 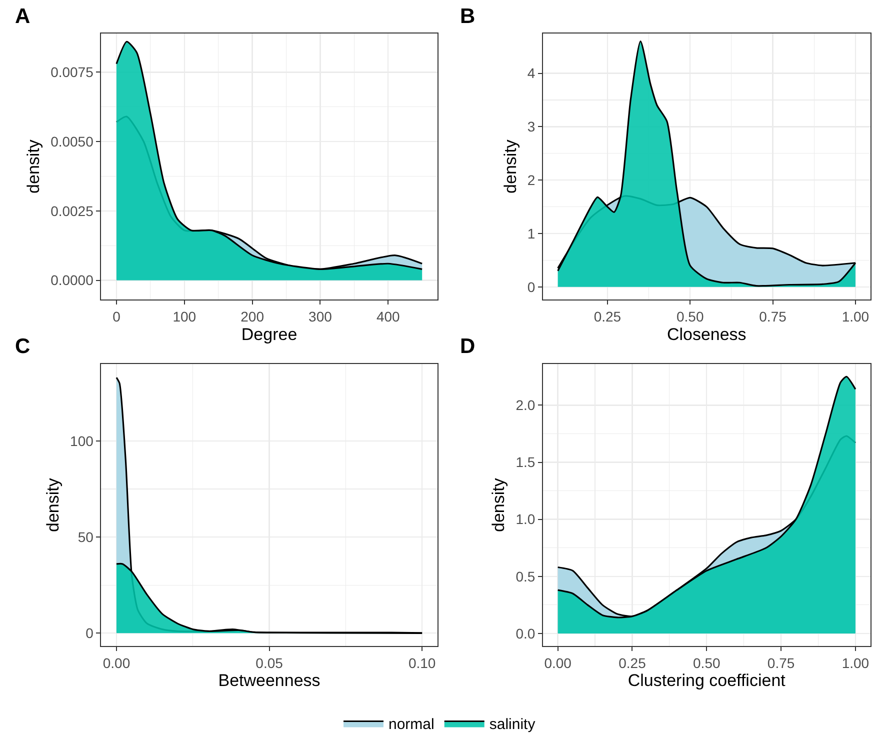 What do you see at coordinates (422, 662) in the screenshot?
I see `x-tick-label: 0.10` at bounding box center [422, 662].